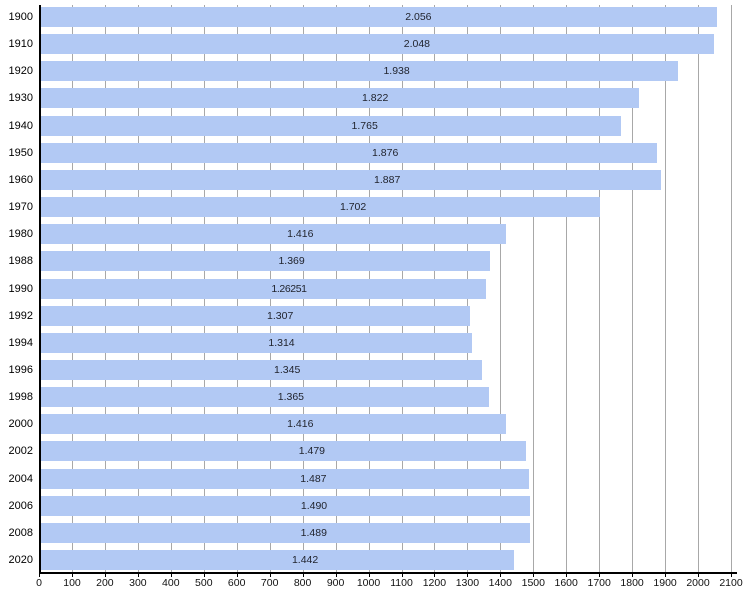  Describe the element at coordinates (375, 98) in the screenshot. I see `bar-value-label: 1.822` at that location.